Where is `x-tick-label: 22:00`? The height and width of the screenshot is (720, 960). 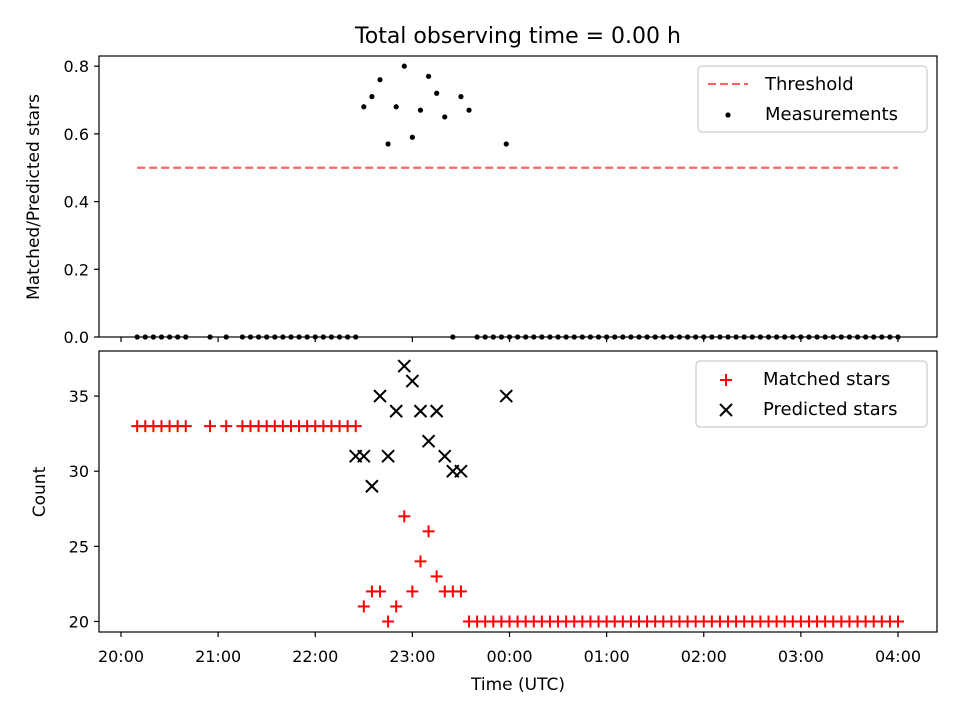
x-tick-label: 22:00 is located at coordinates (315, 656).